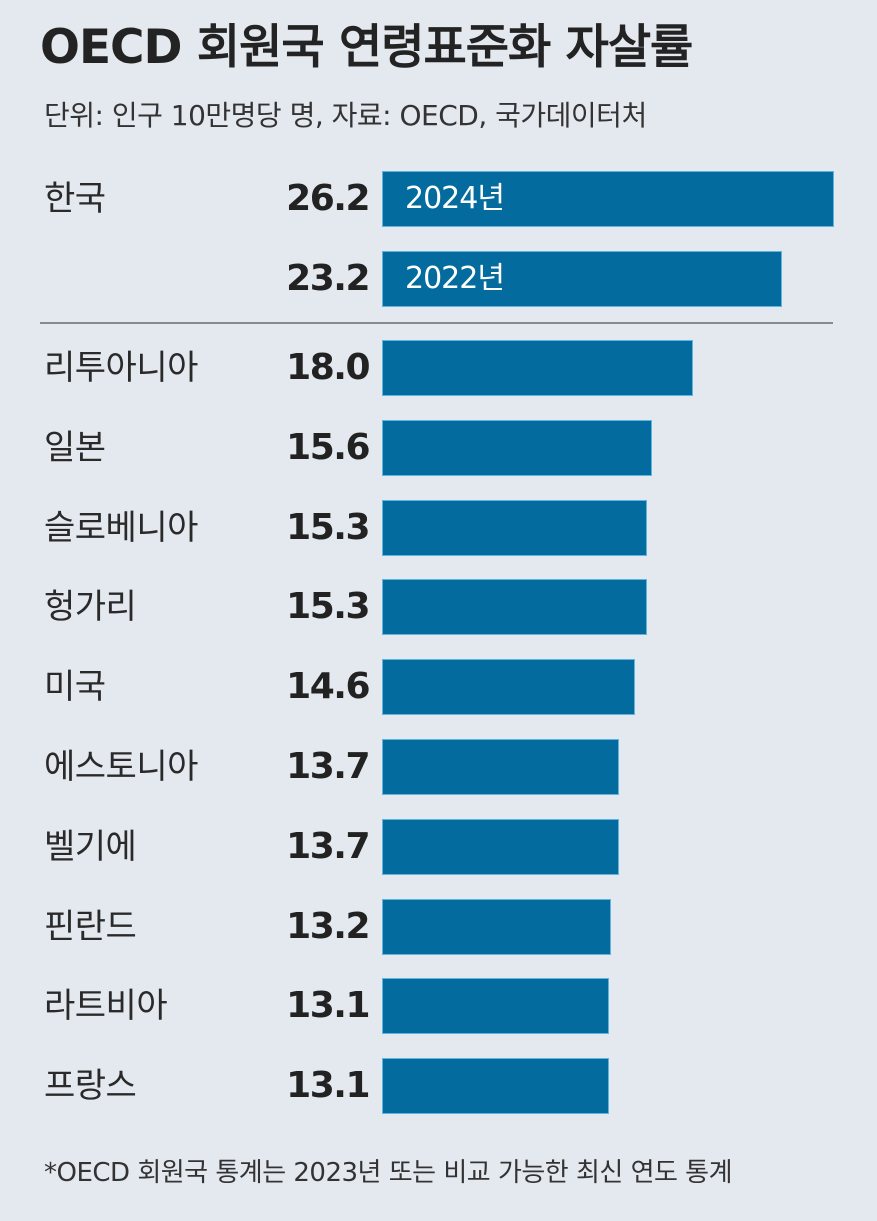 Image resolution: width=877 pixels, height=1221 pixels. Describe the element at coordinates (366, 47) in the screenshot. I see `chart-title: OECD 회원국 연령표준화 자살률` at that location.